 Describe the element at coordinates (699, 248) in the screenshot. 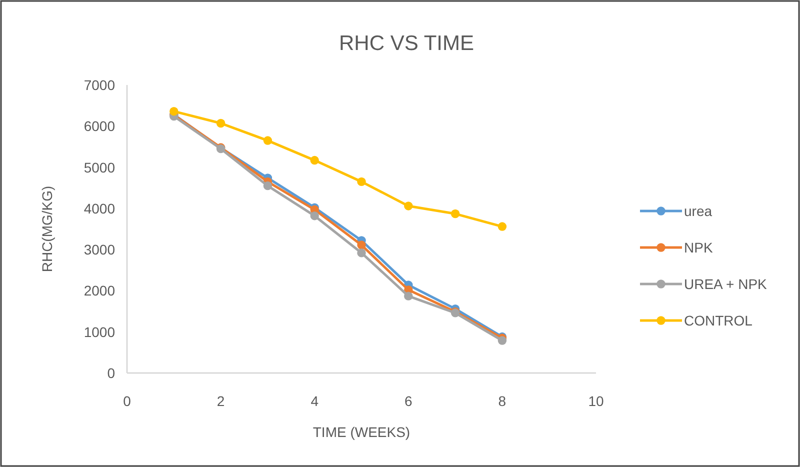

I see `legend-label: NPK` at that location.